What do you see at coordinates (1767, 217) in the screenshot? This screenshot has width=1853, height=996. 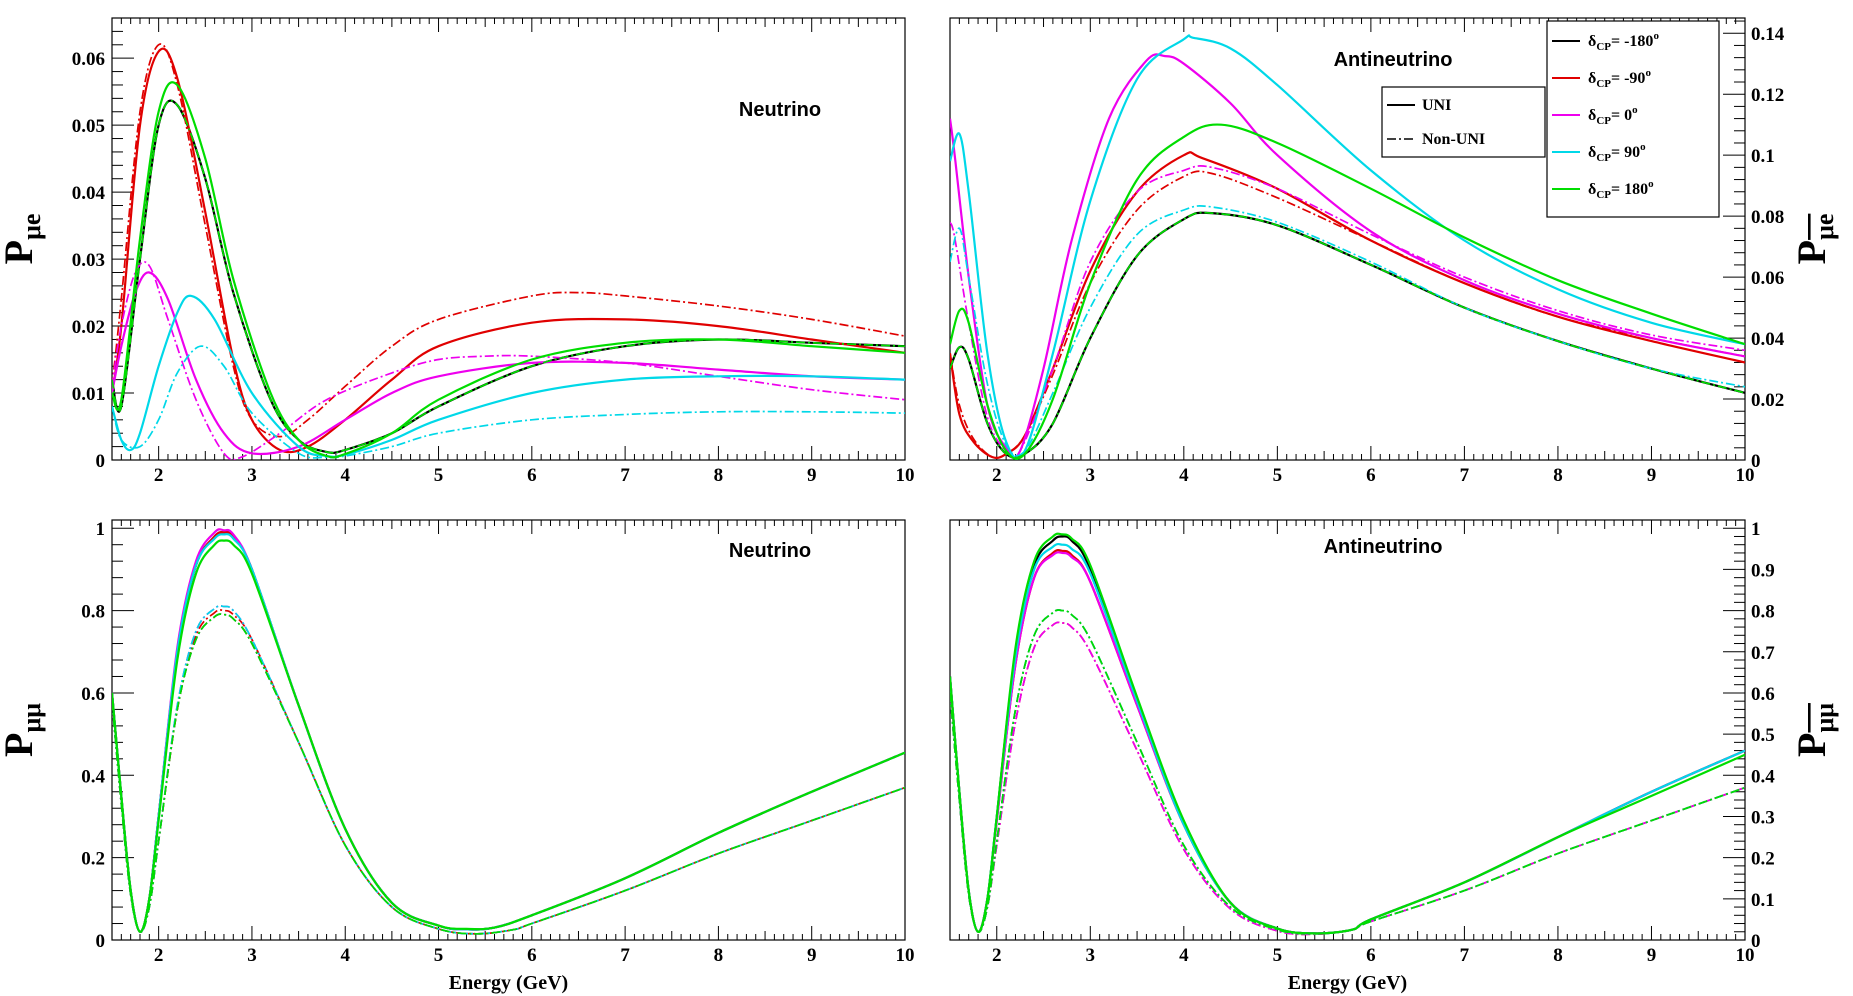 I see `y-tick-label: 0.08` at bounding box center [1767, 217].